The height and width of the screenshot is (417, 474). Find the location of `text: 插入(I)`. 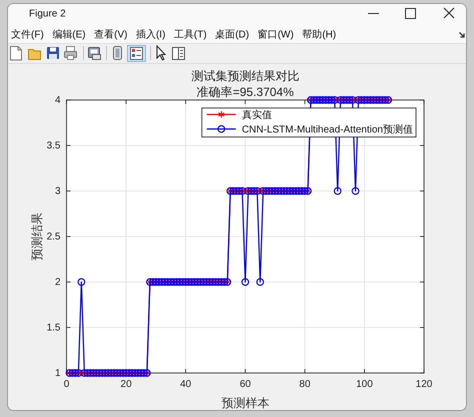

text: 插入(I) is located at coordinates (151, 34).